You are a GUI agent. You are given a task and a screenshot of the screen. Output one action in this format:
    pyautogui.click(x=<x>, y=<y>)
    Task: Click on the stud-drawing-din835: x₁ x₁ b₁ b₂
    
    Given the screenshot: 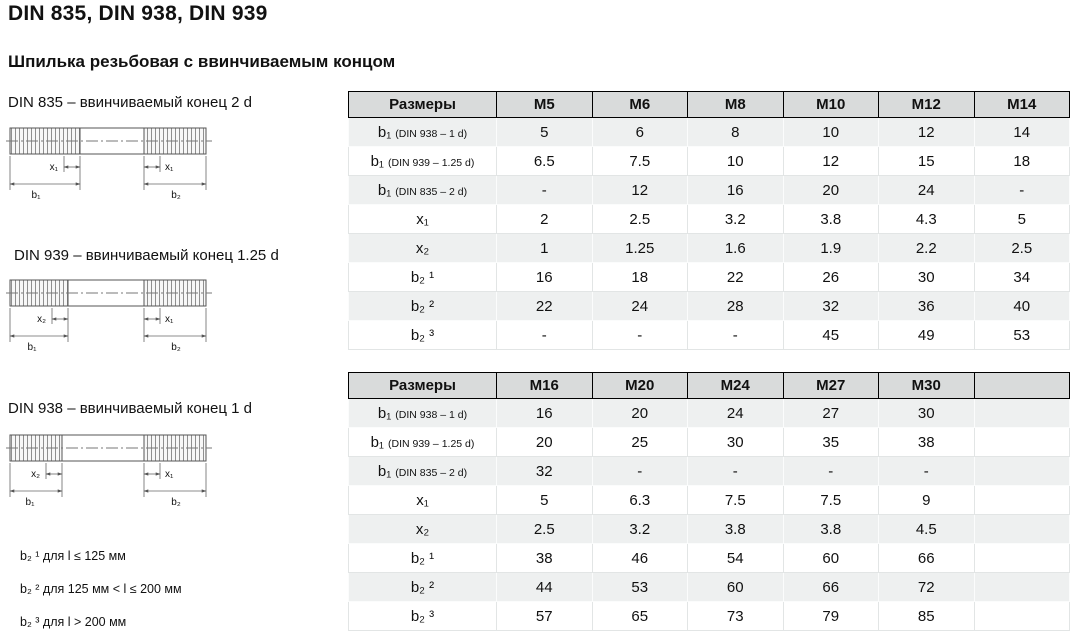 What is the action you would take?
    pyautogui.click(x=109, y=164)
    